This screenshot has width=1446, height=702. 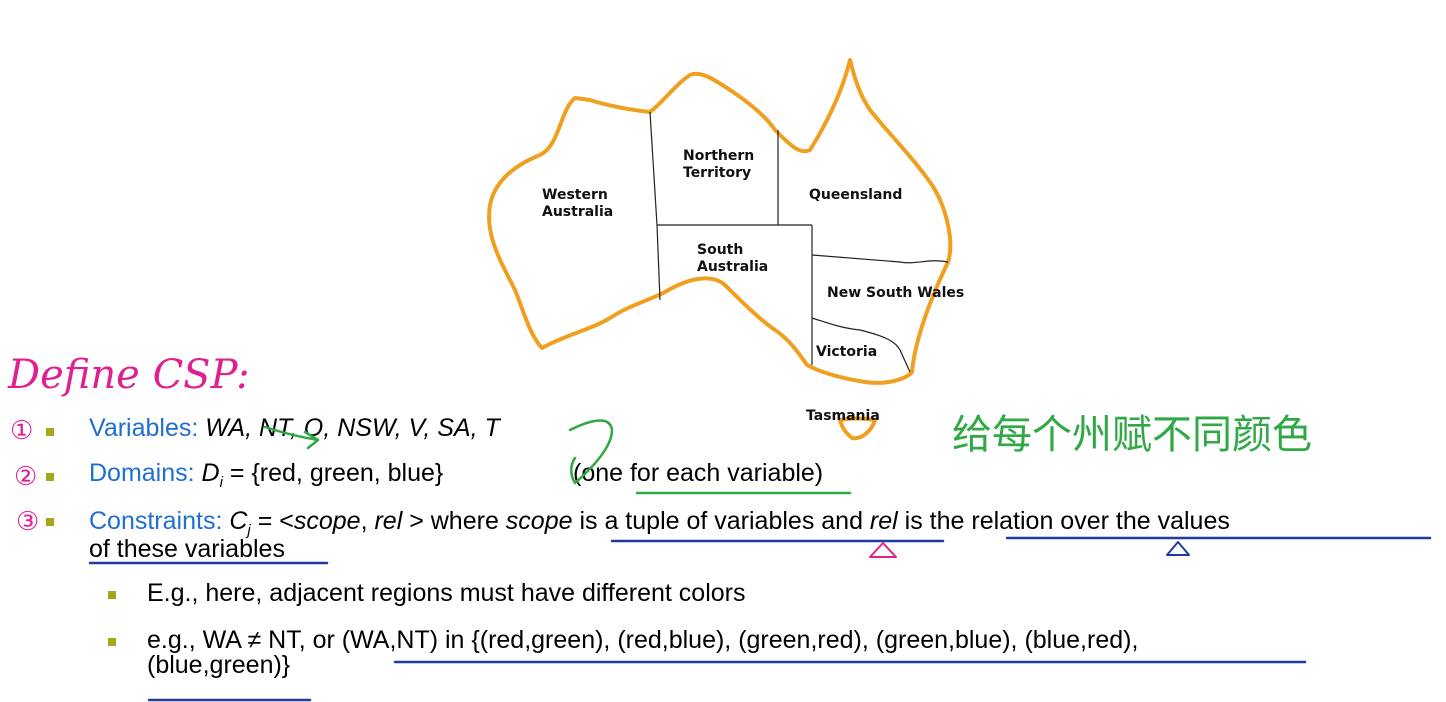 What do you see at coordinates (142, 473) in the screenshot?
I see `domains-label: Domains:` at bounding box center [142, 473].